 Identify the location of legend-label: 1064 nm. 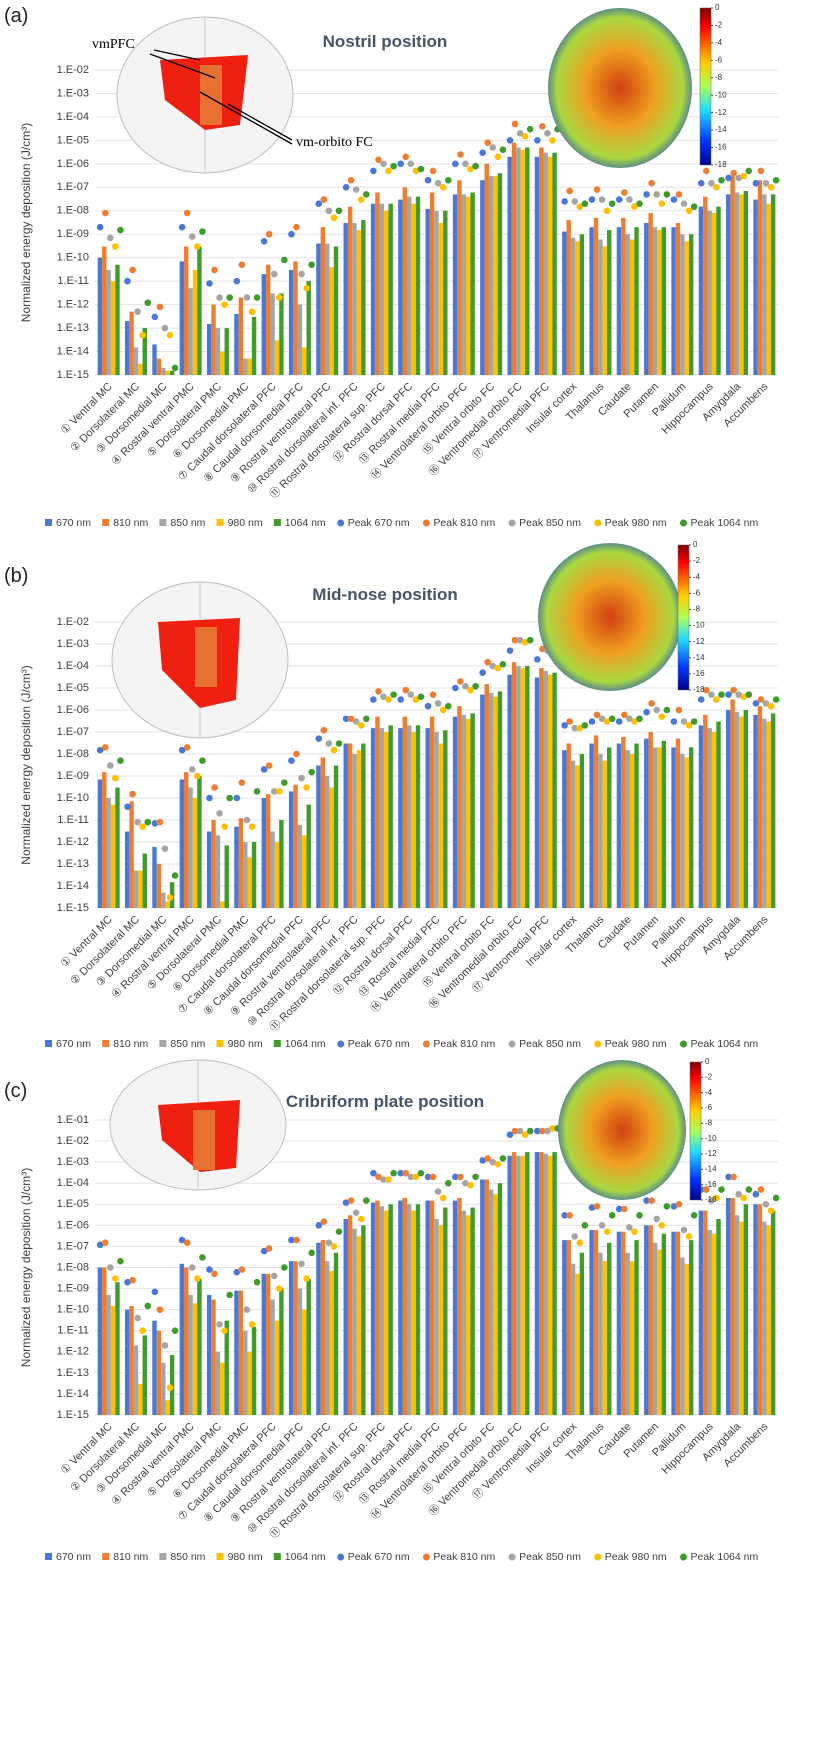
(305, 1557).